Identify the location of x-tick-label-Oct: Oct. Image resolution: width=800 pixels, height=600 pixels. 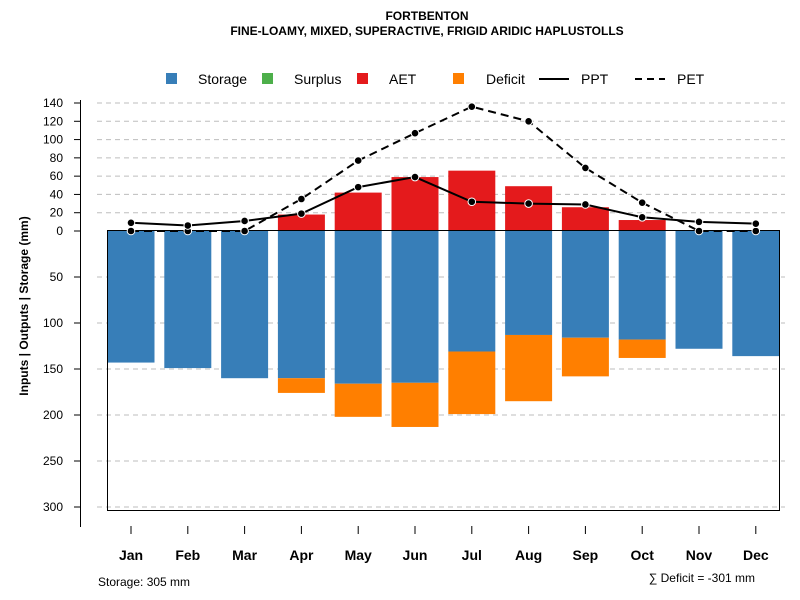
(643, 555).